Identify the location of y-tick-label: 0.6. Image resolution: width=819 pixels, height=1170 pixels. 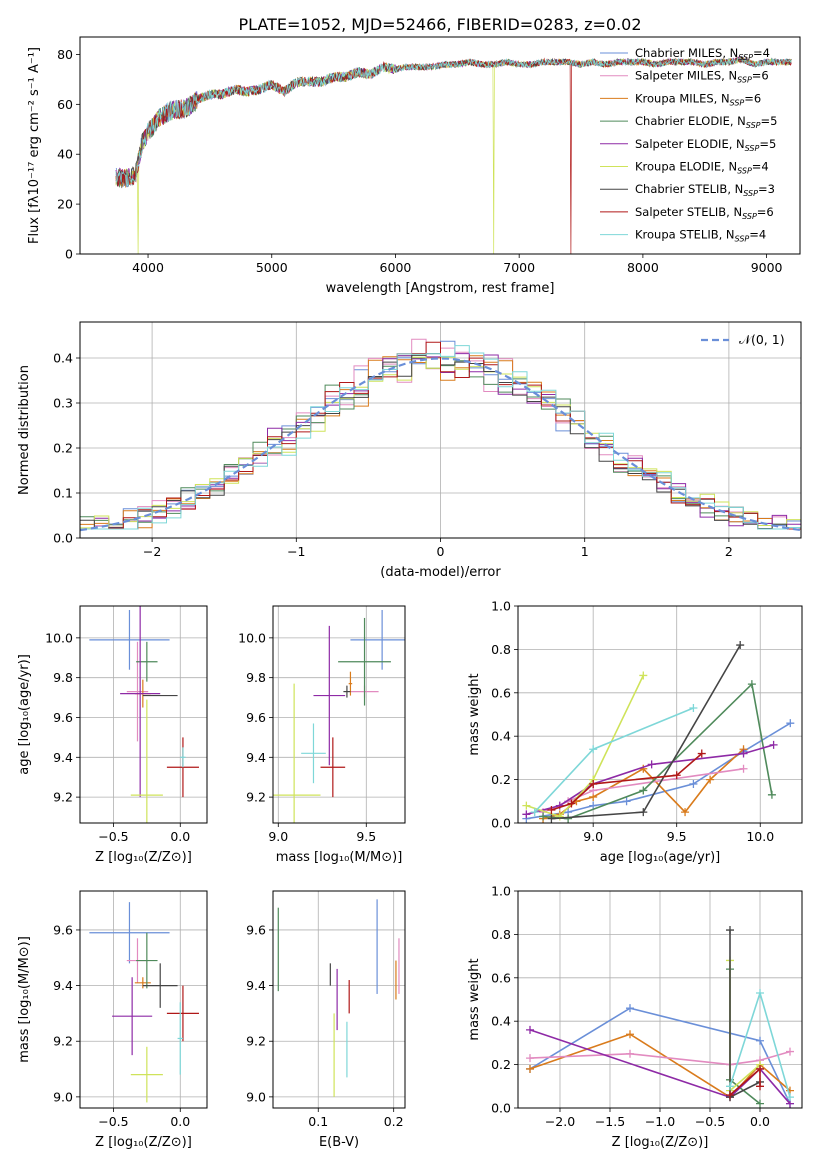
(501, 692).